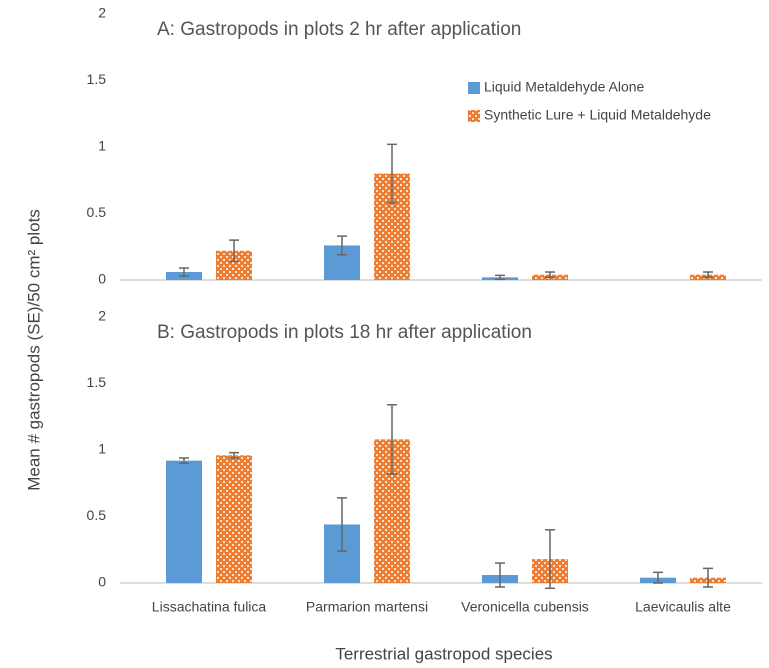 The height and width of the screenshot is (668, 769). Describe the element at coordinates (443, 653) in the screenshot. I see `x-axis-label: Terrestrial gastropod species` at that location.